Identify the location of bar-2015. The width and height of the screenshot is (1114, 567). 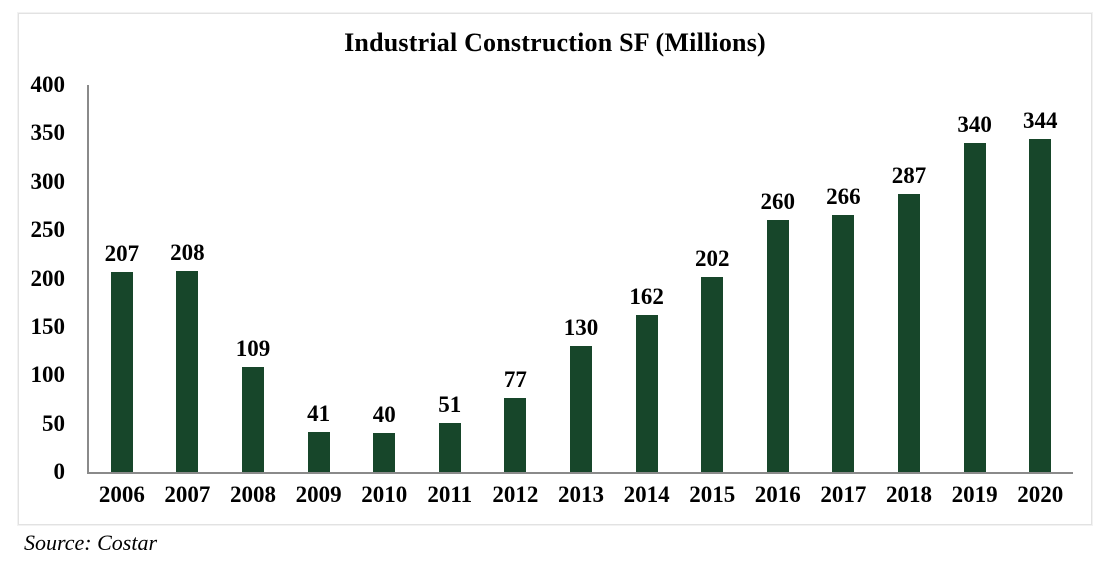
(712, 374).